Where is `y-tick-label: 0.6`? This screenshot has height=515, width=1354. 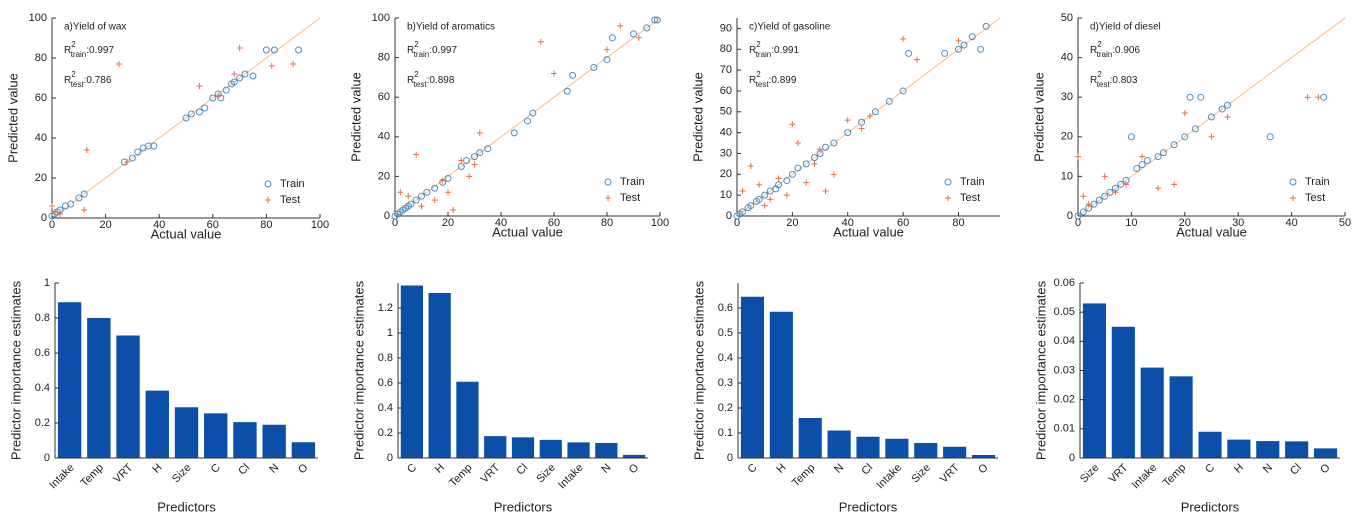
y-tick-label: 0.6 is located at coordinates (725, 308).